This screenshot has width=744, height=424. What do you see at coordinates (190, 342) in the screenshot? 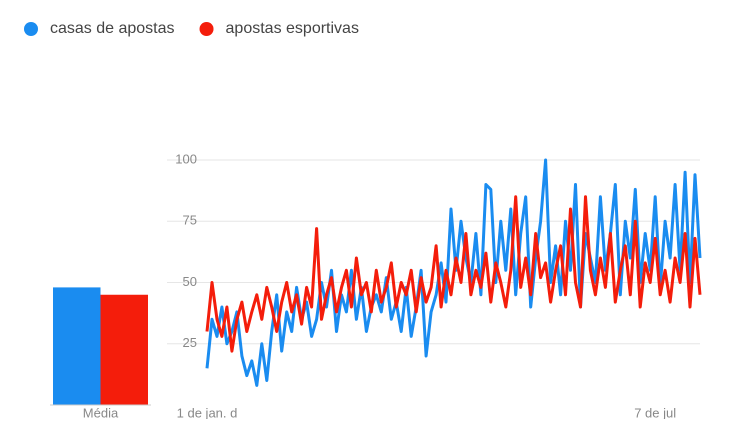
I see `y-tick-label: 25` at bounding box center [190, 342].